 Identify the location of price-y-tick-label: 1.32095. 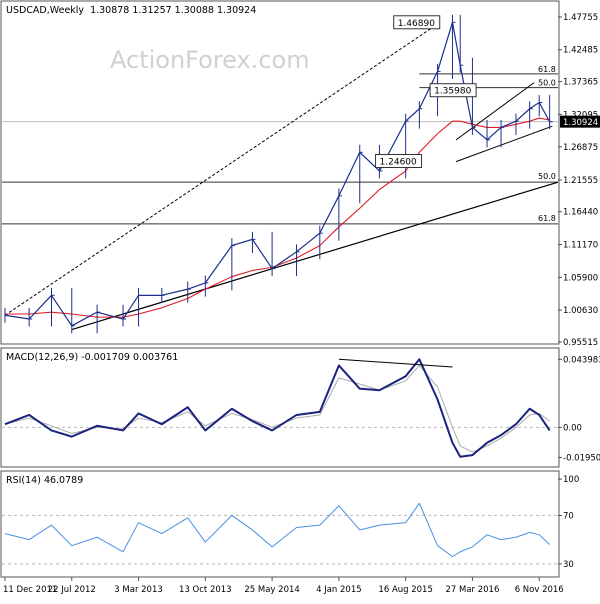
(580, 115).